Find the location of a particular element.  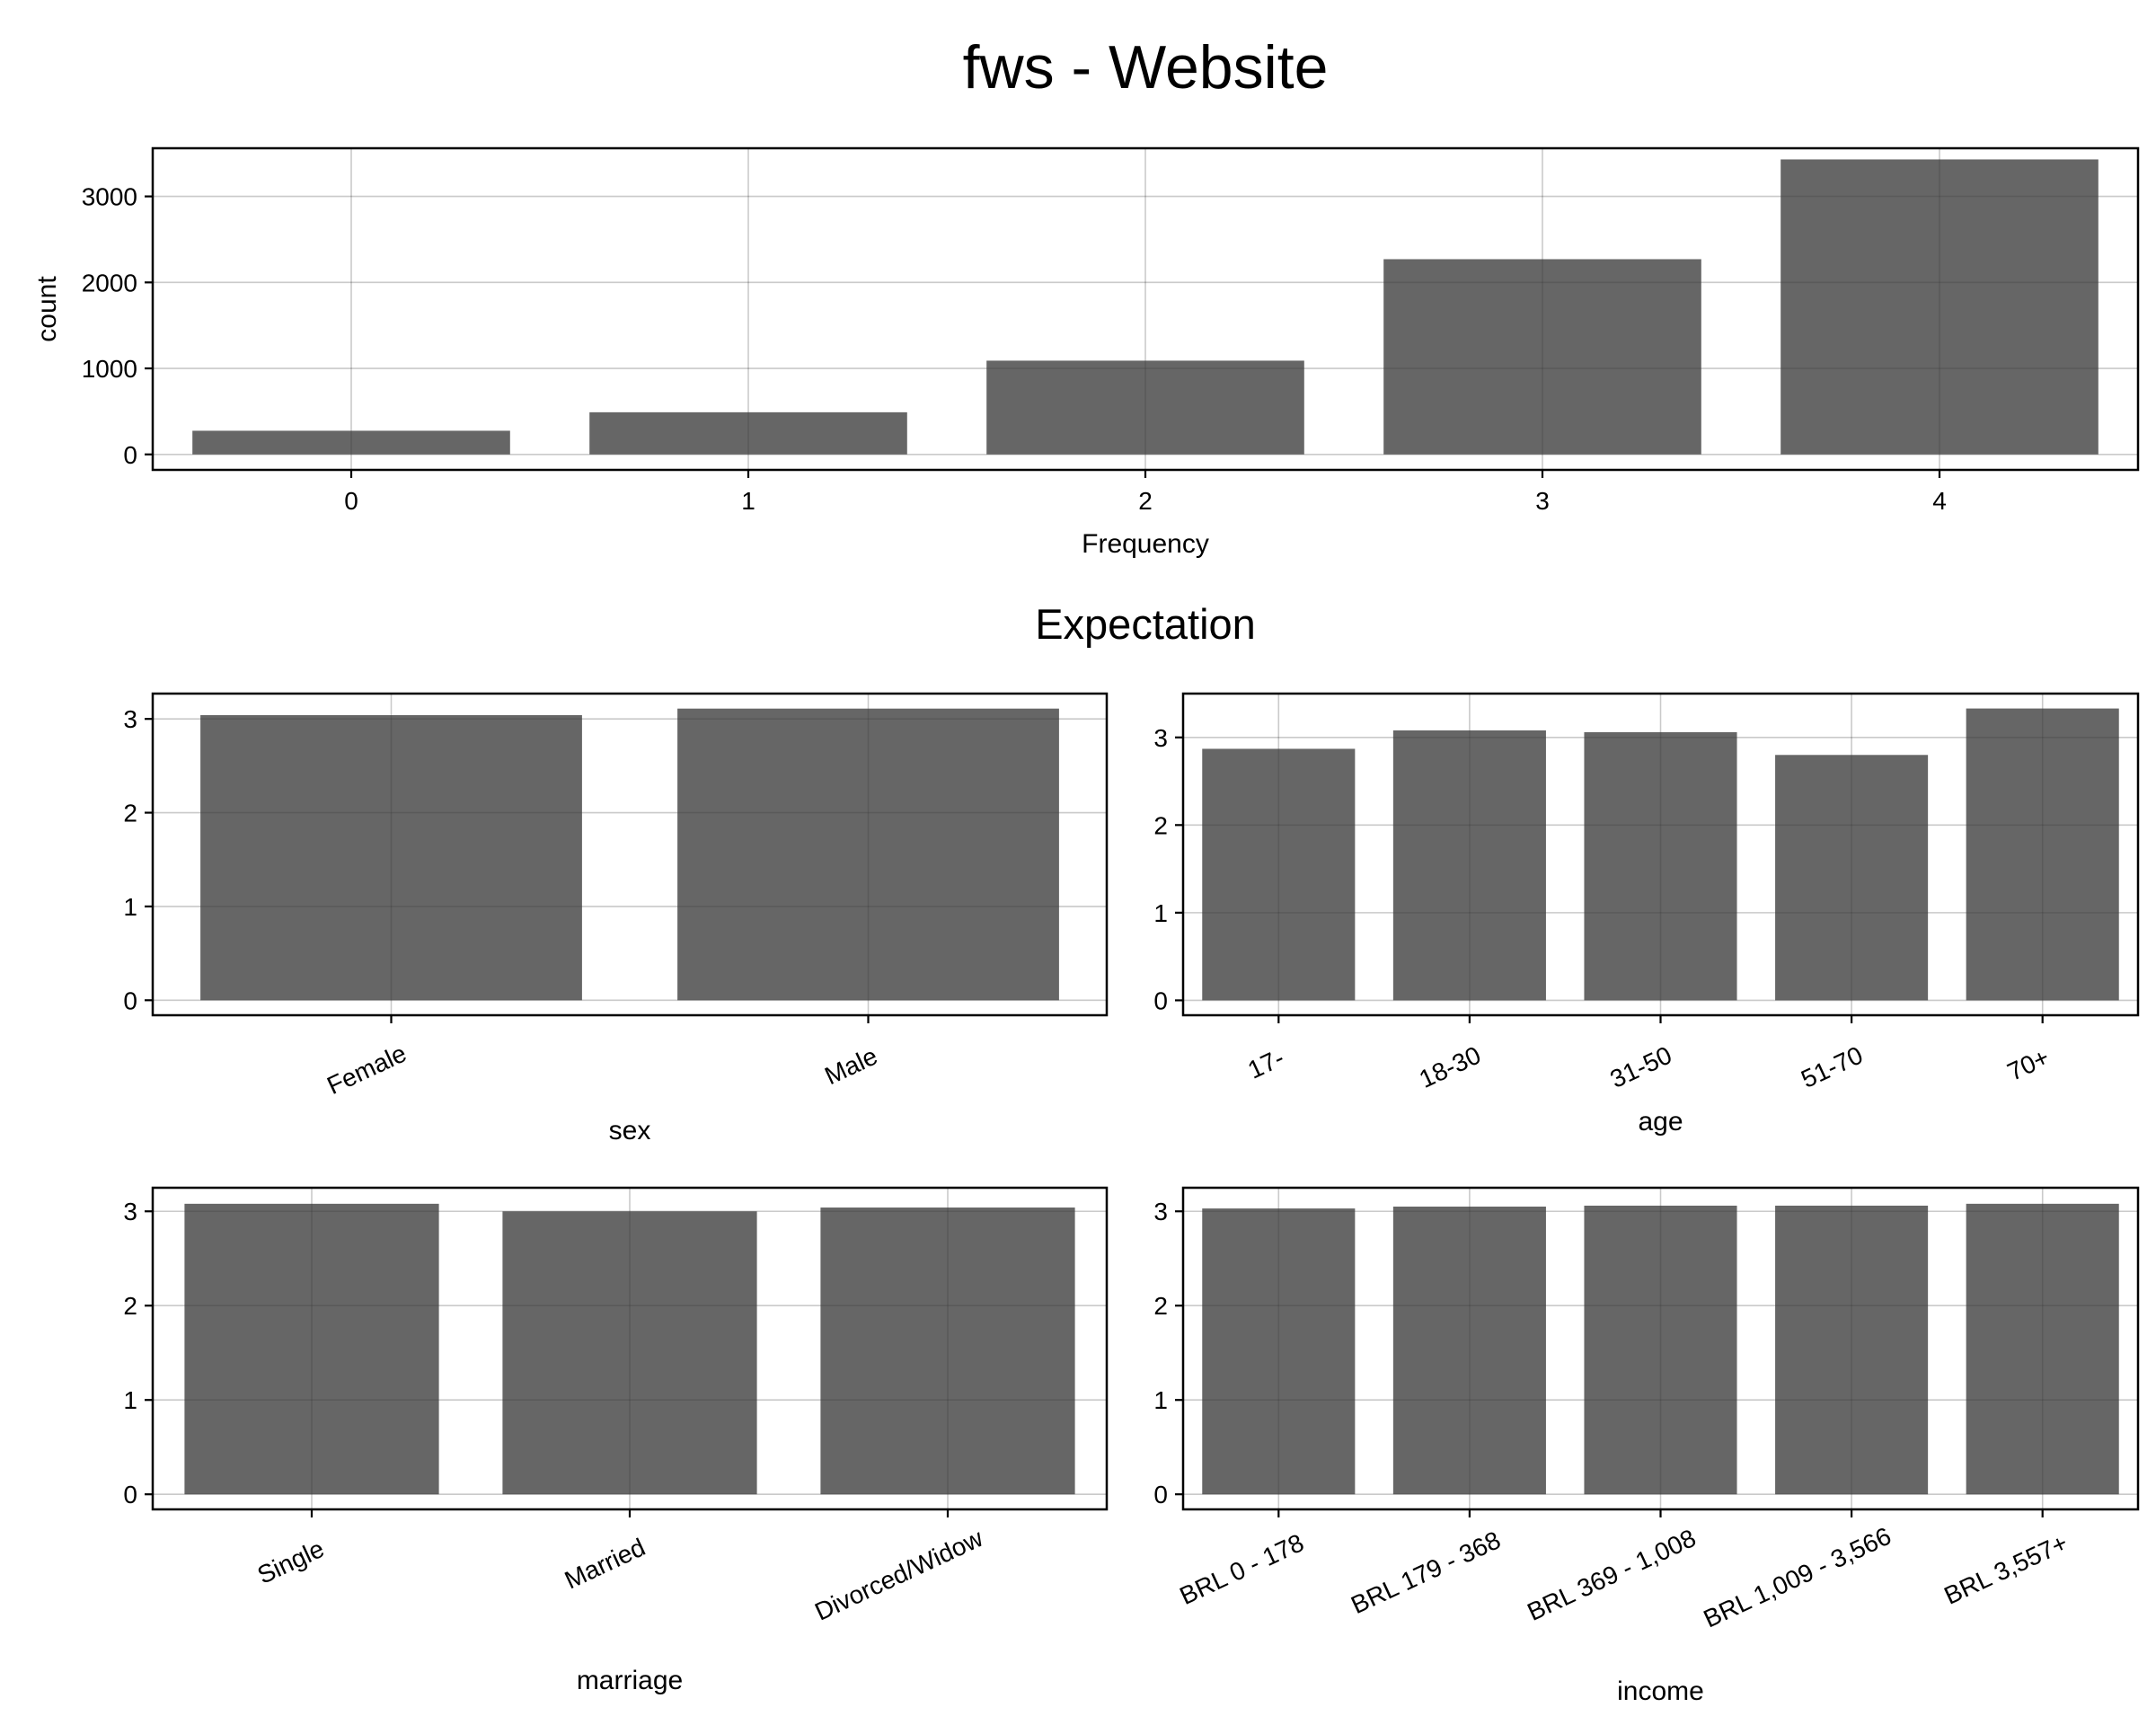

x-tick-label: 1 is located at coordinates (748, 501).